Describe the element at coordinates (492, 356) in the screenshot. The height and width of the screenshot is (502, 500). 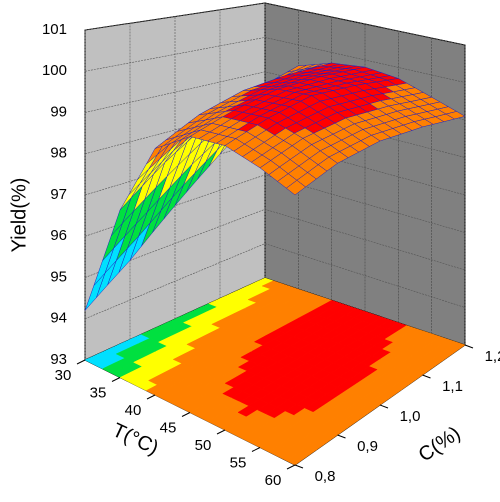
I see `y-tick-label: 1,2` at that location.